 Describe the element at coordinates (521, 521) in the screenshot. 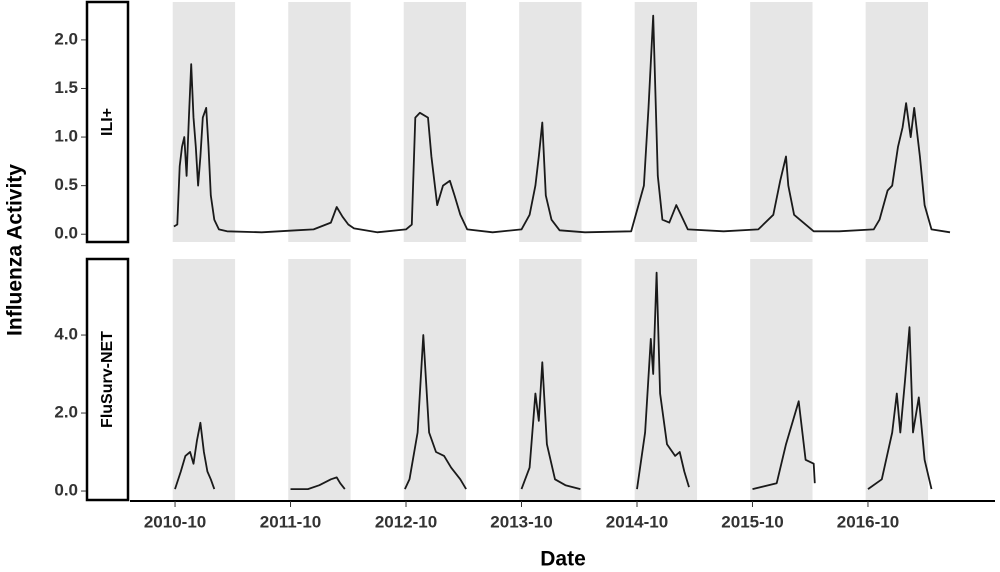

I see `x-tick-label: 2013-10` at that location.